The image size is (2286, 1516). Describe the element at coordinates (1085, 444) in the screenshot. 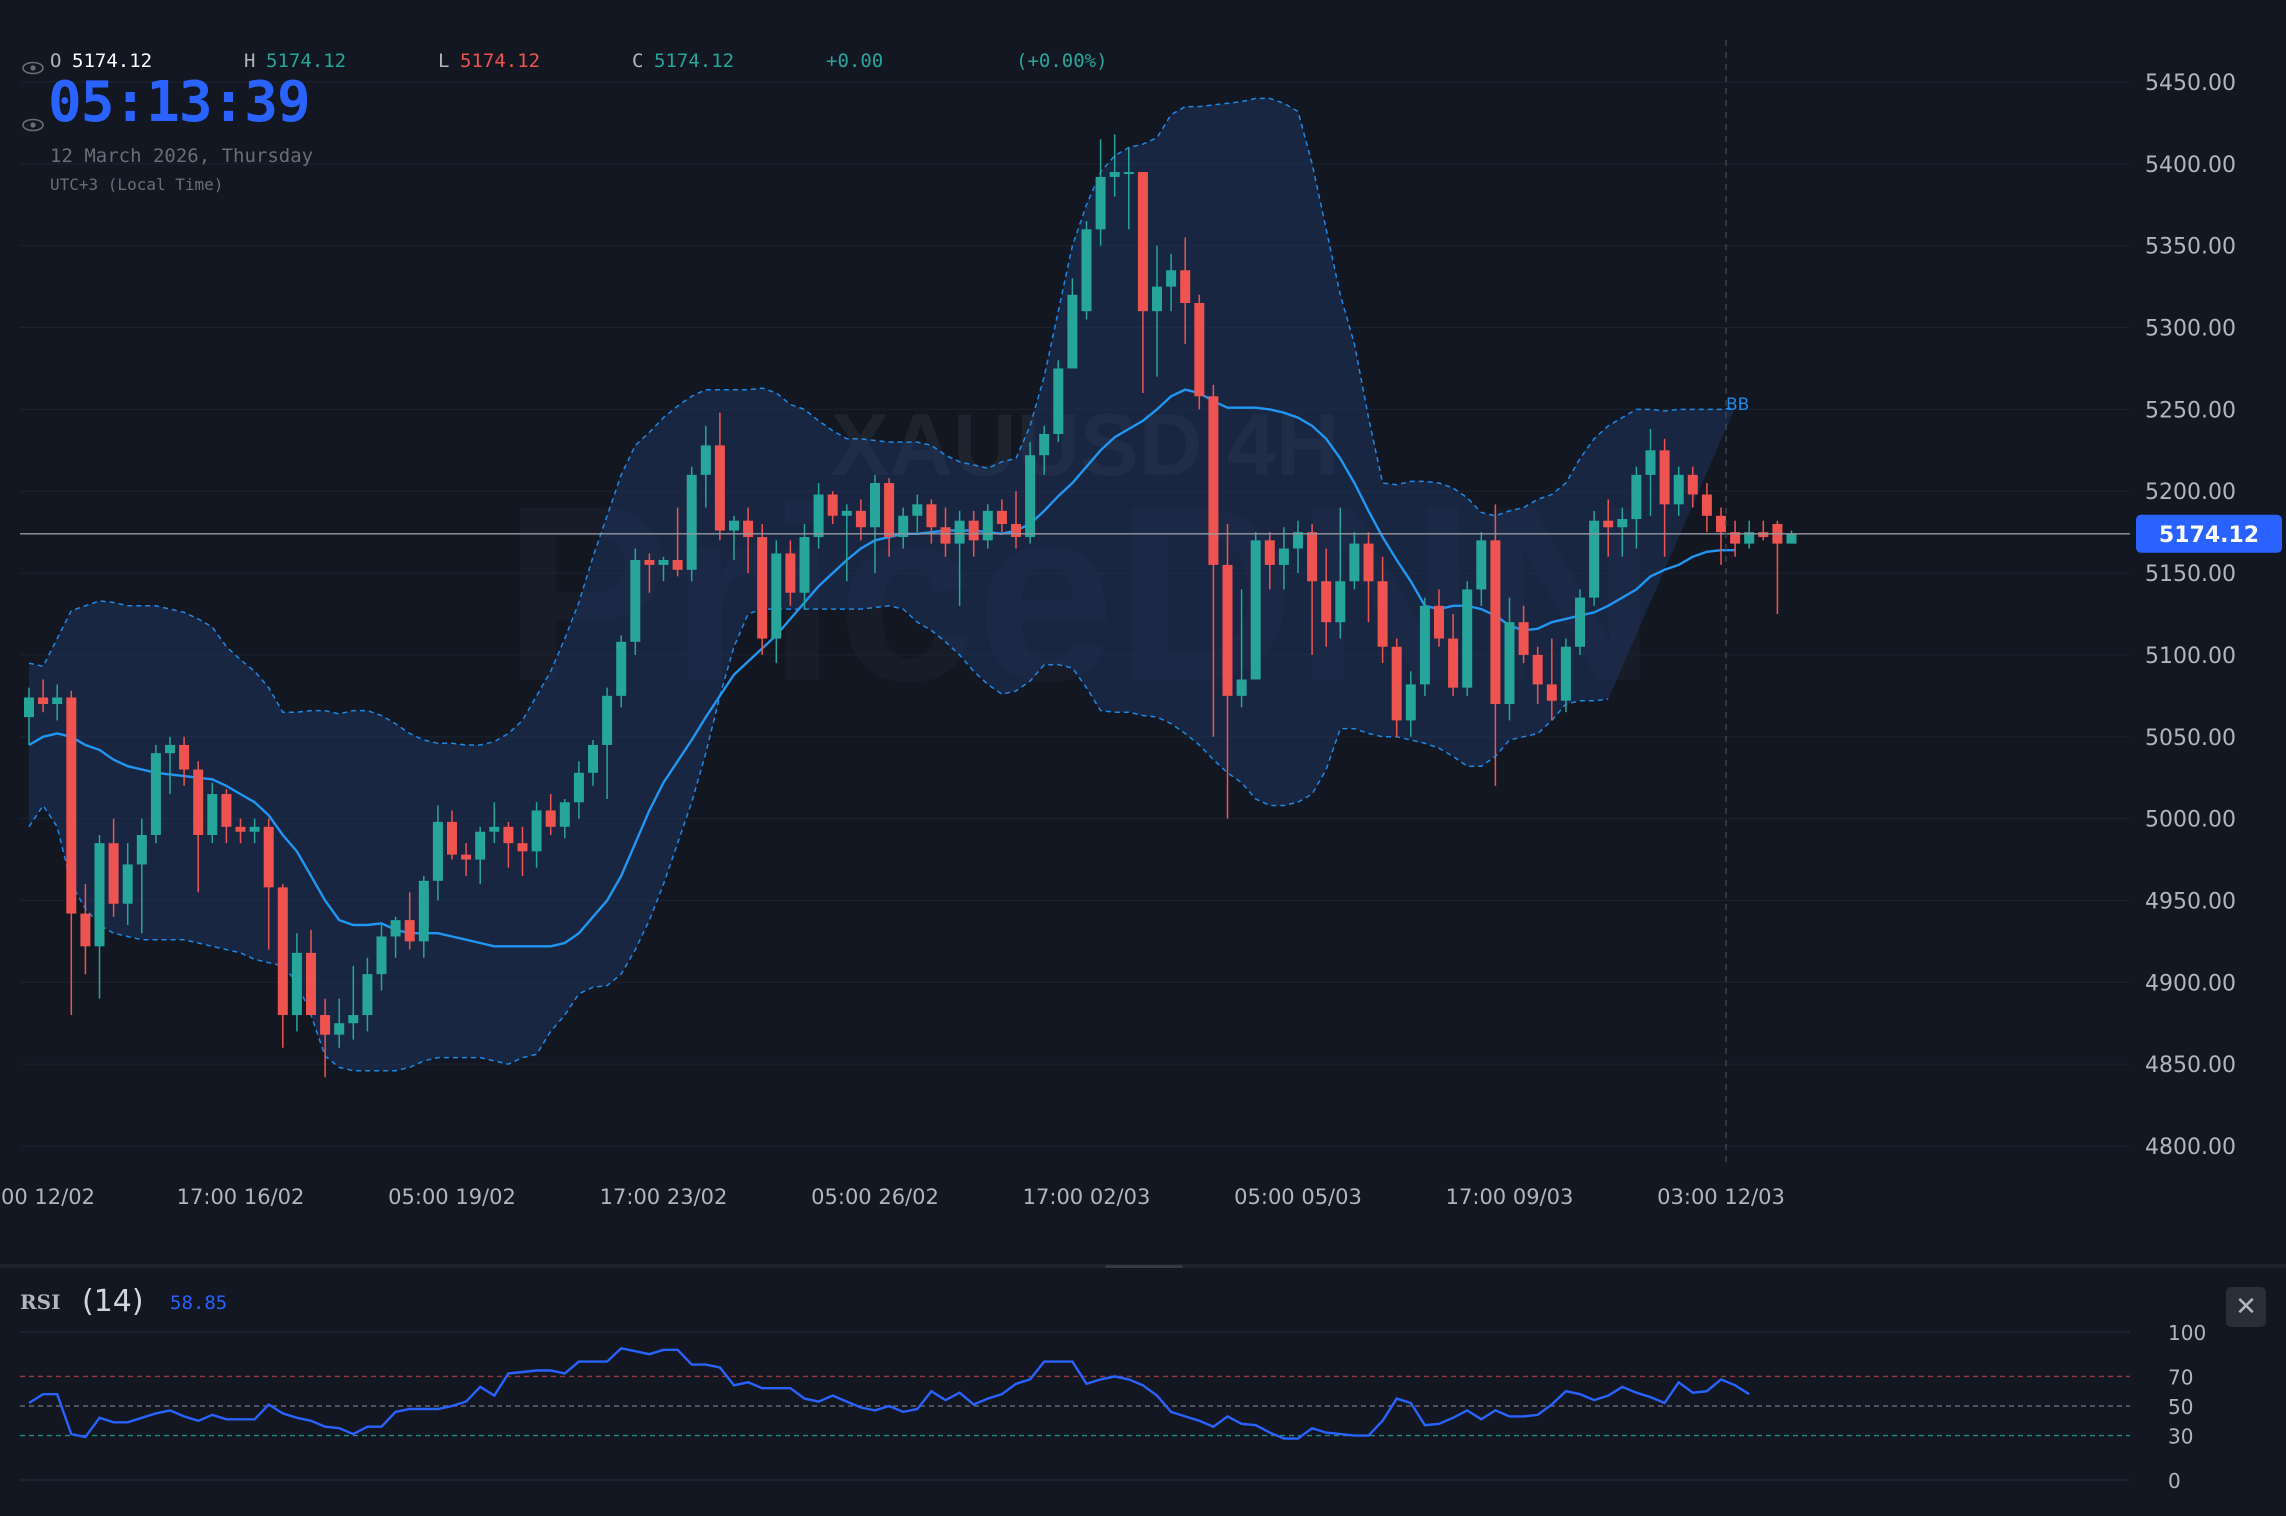

I see `watermark-symbol: XAUUSD 4H` at that location.